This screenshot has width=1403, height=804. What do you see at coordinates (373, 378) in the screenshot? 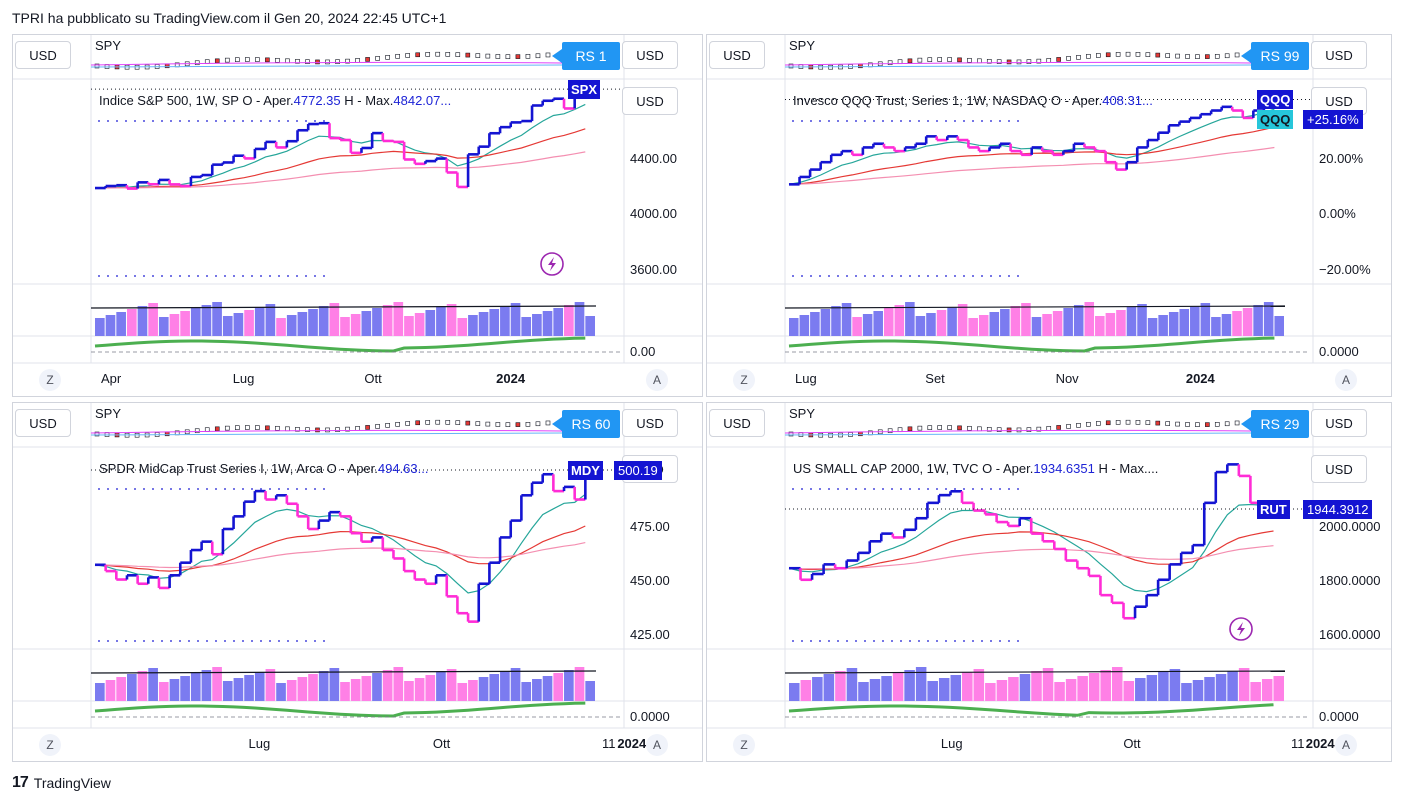
I see `time-axis-label: Ott` at bounding box center [373, 378].